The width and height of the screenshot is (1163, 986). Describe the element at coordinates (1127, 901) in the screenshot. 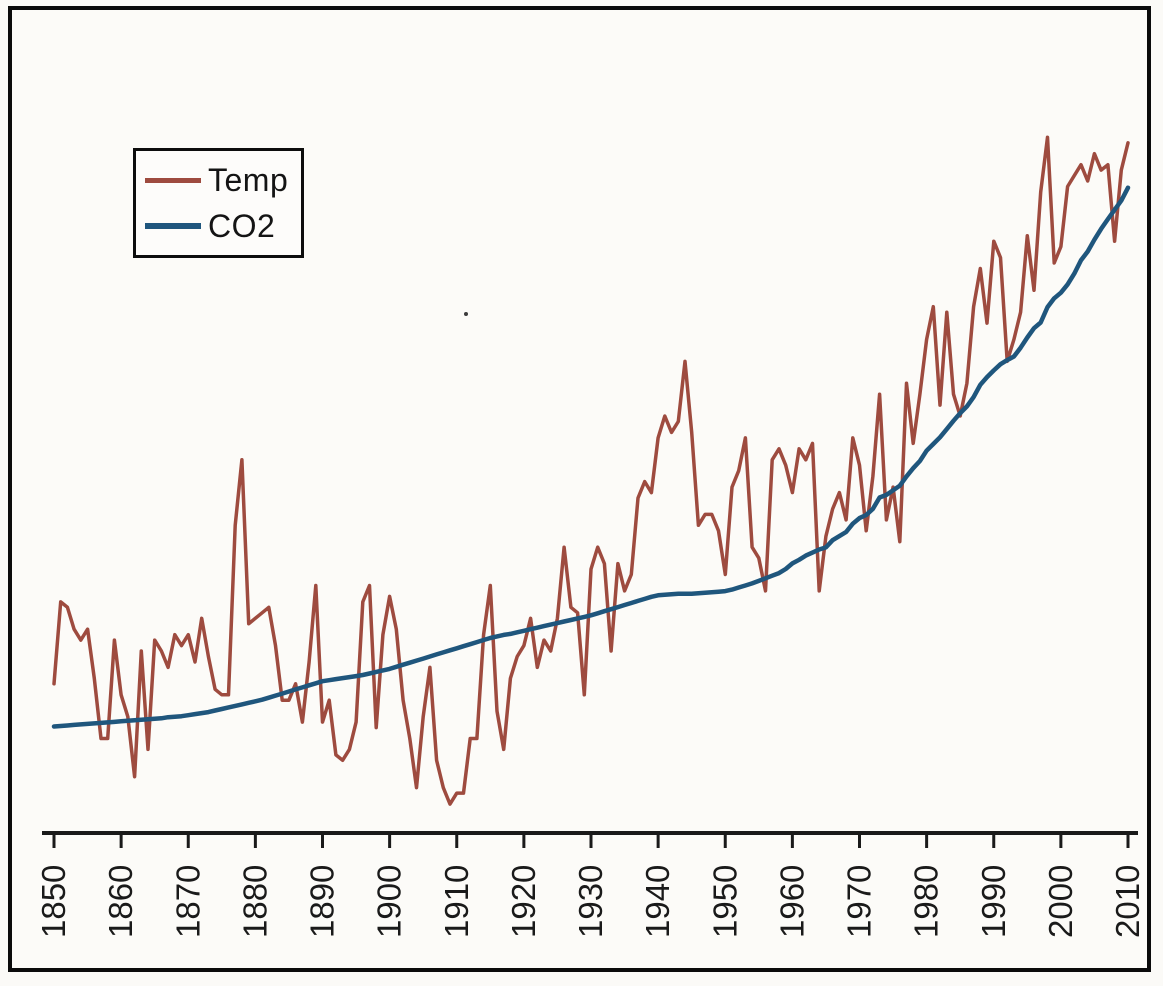

I see `x-axis-tick-label: 2010` at that location.